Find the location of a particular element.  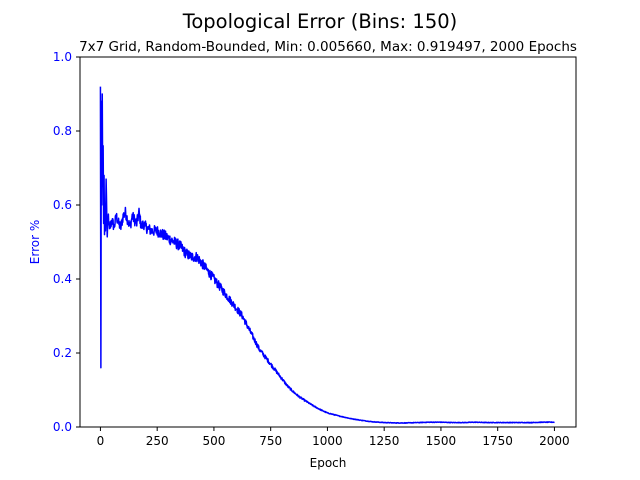

y-tick-label: 0.0 is located at coordinates (62, 427).